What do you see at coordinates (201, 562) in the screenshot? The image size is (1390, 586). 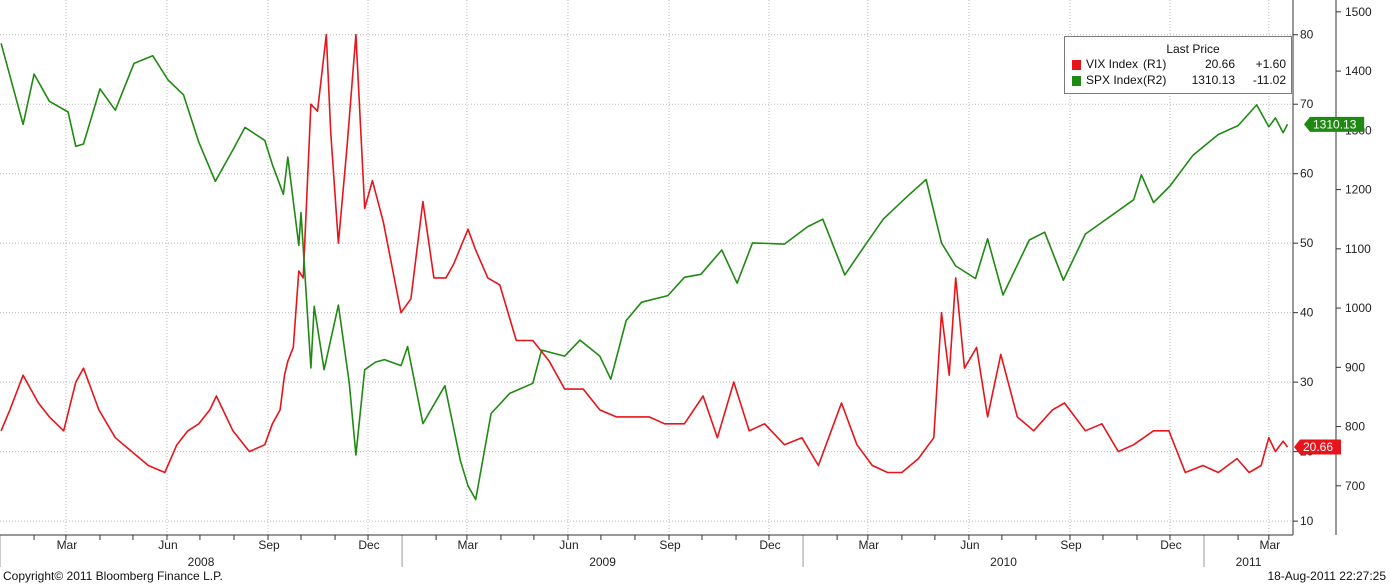 I see `year-label: 2008` at bounding box center [201, 562].